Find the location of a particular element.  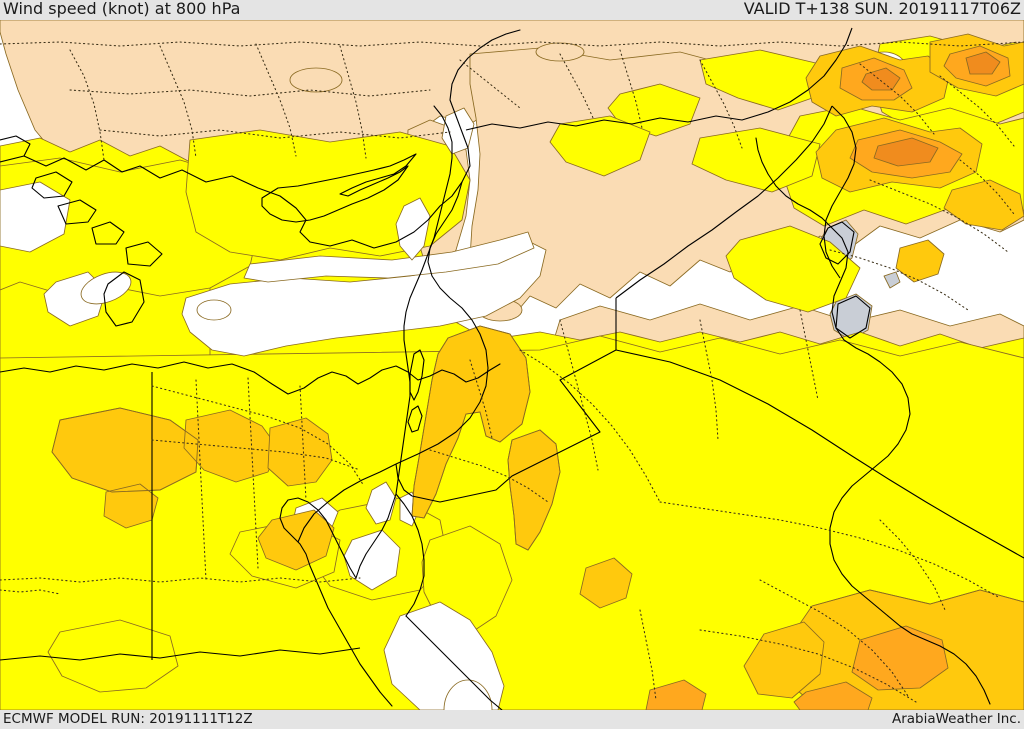

provider-credit-label: ArabiaWeather Inc. is located at coordinates (956, 719).